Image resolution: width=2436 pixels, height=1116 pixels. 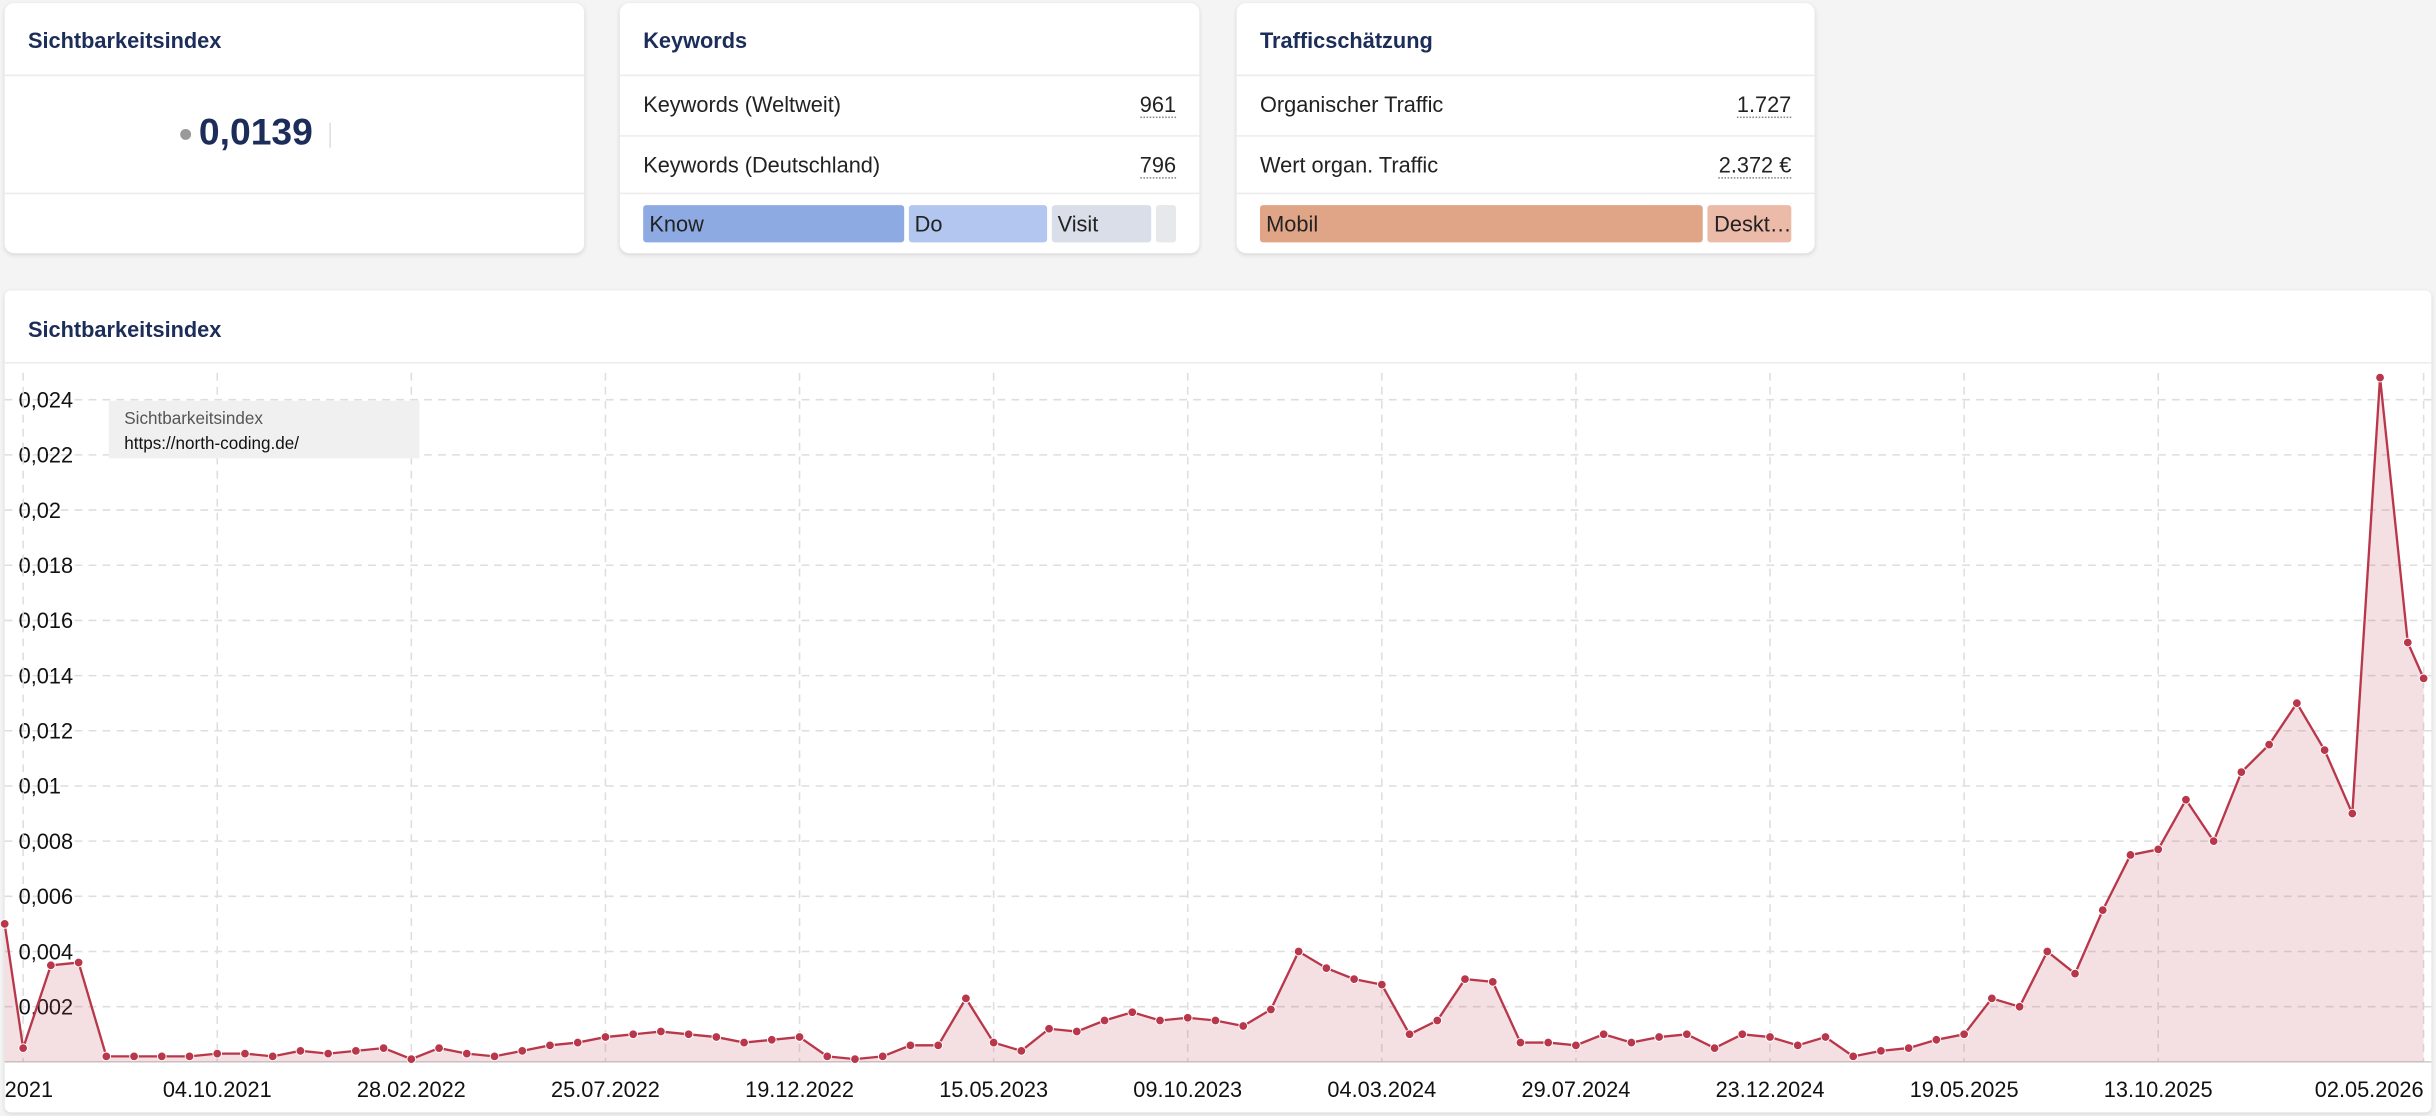 What do you see at coordinates (762, 165) in the screenshot?
I see `row-label: Keywords (Deutschland)` at bounding box center [762, 165].